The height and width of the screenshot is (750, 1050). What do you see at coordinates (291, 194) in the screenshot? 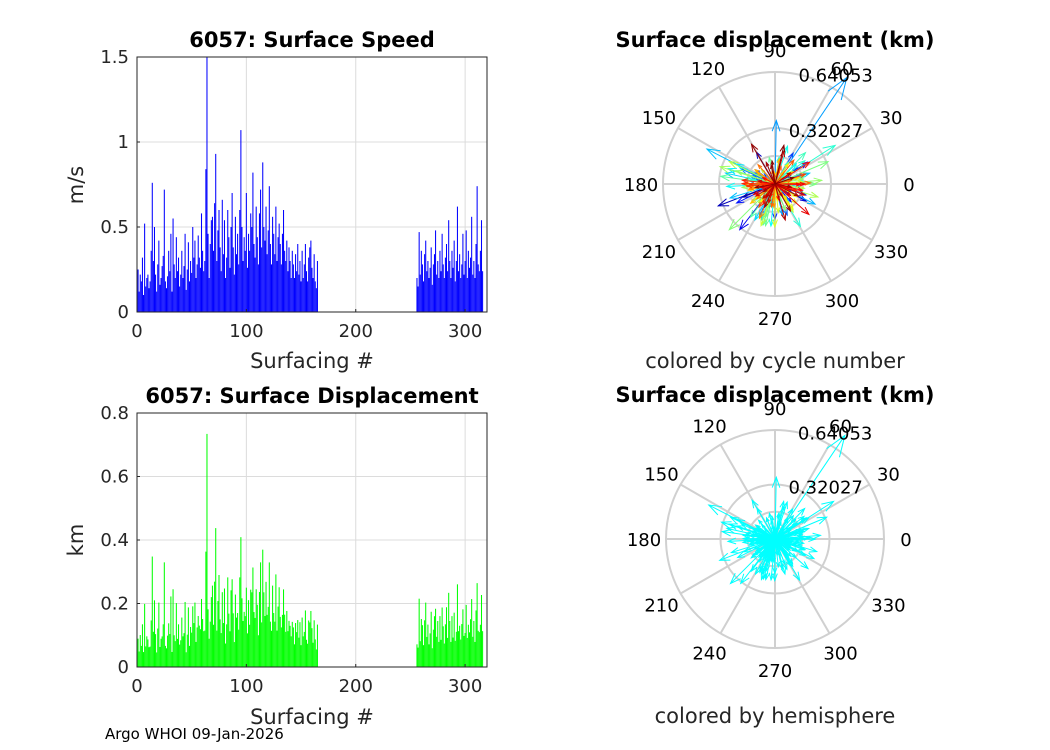
I see `speed-ticks: 0 100 200 300 0 0.5 1 1.5` at bounding box center [291, 194].